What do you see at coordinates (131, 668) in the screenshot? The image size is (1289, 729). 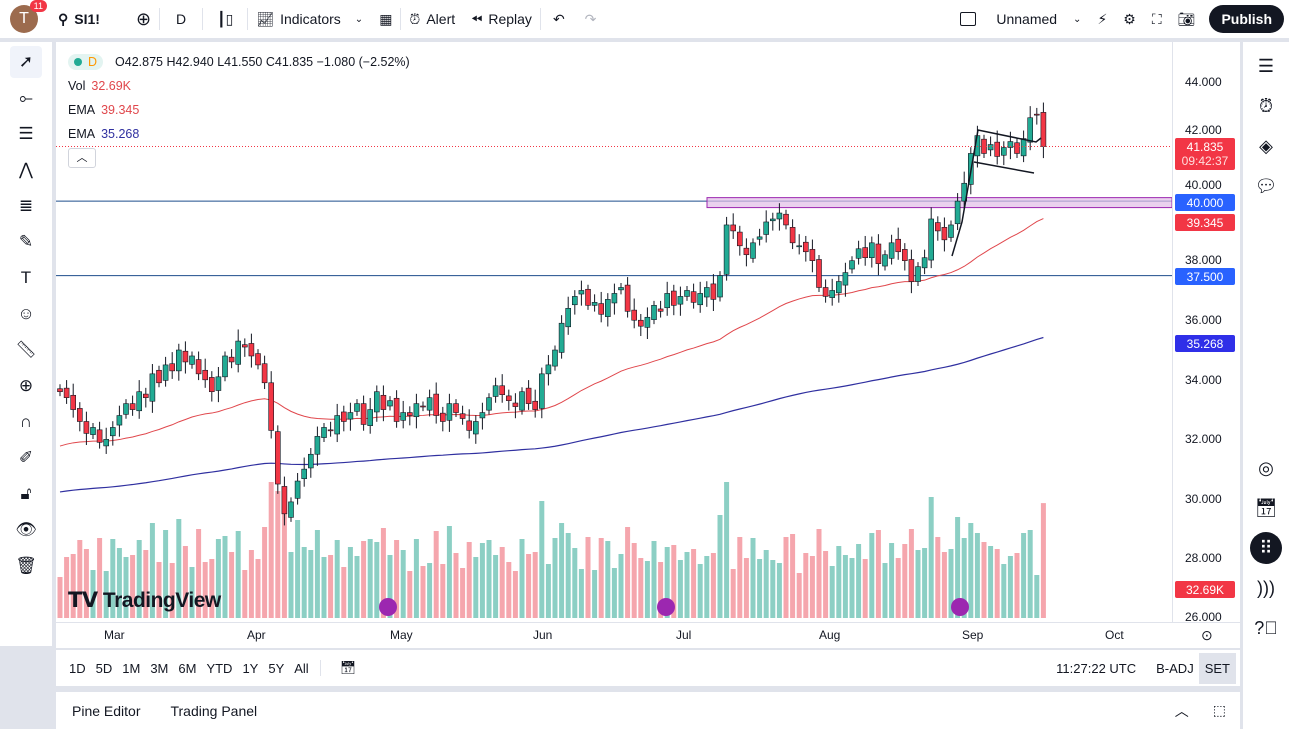 I see `range-1m: 1M` at bounding box center [131, 668].